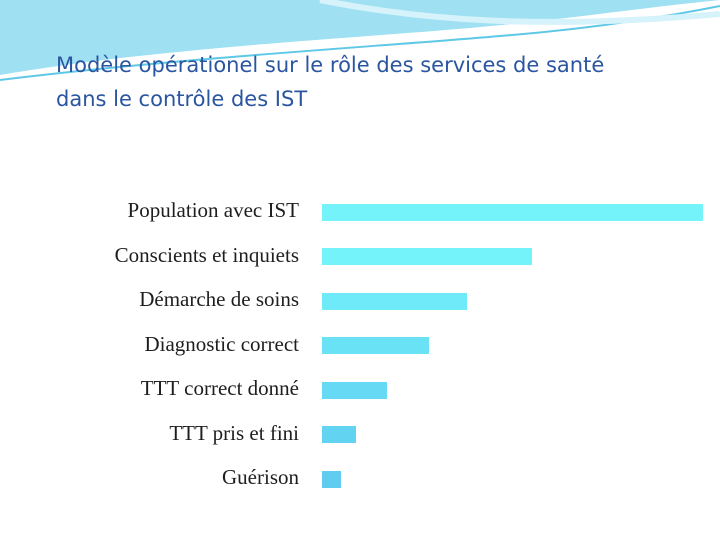 The height and width of the screenshot is (540, 720). Describe the element at coordinates (182, 99) in the screenshot. I see `title-line-2: dans le contrôle des IST` at that location.